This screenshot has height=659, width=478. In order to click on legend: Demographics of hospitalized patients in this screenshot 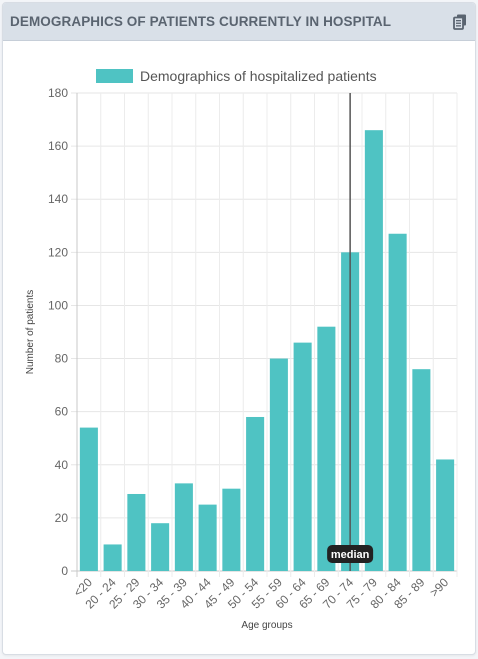, I will do `click(236, 76)`.